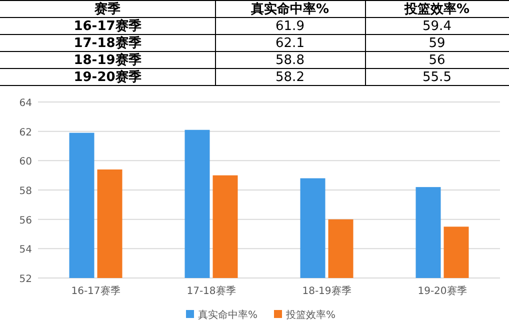 The width and height of the screenshot is (509, 332). I want to click on y-tick-label: 58, so click(25, 191).